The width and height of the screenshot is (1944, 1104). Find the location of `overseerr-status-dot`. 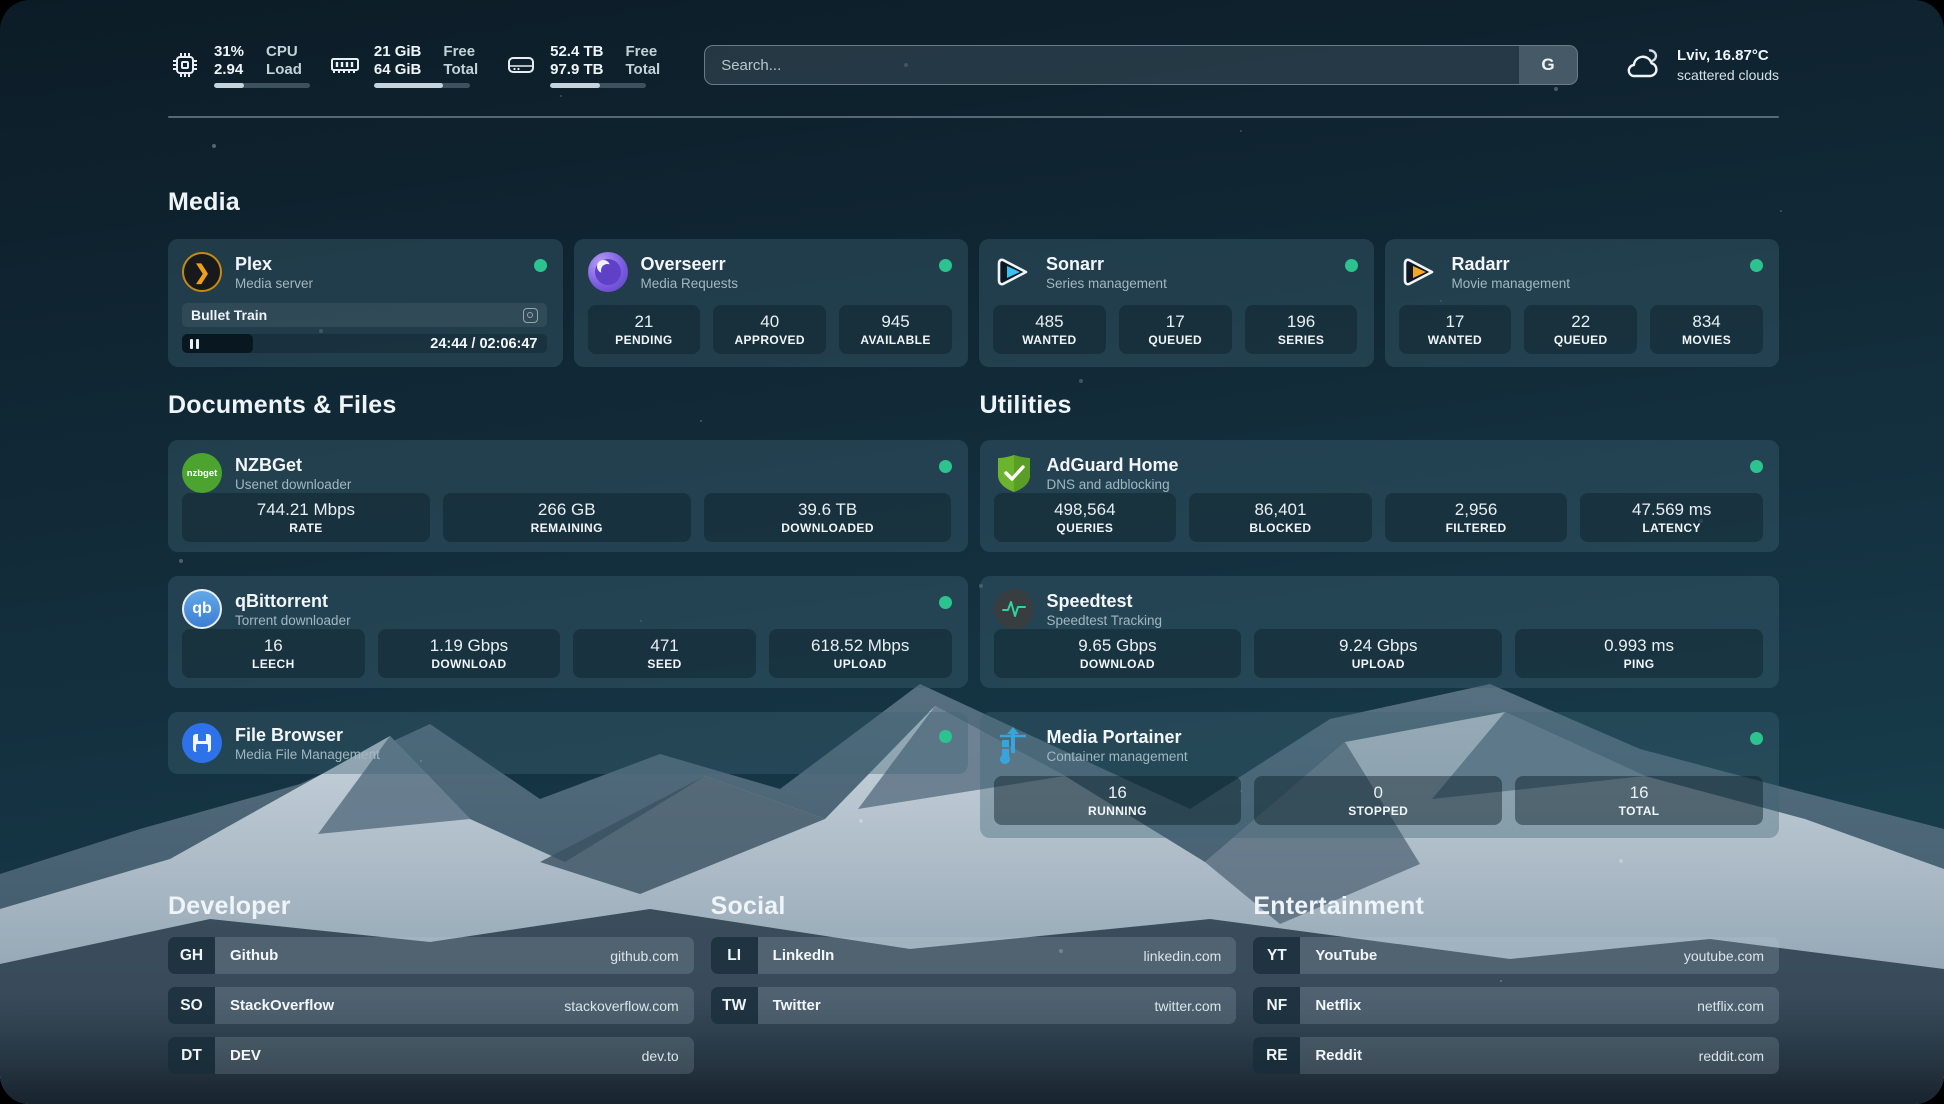

overseerr-status-dot is located at coordinates (945, 265).